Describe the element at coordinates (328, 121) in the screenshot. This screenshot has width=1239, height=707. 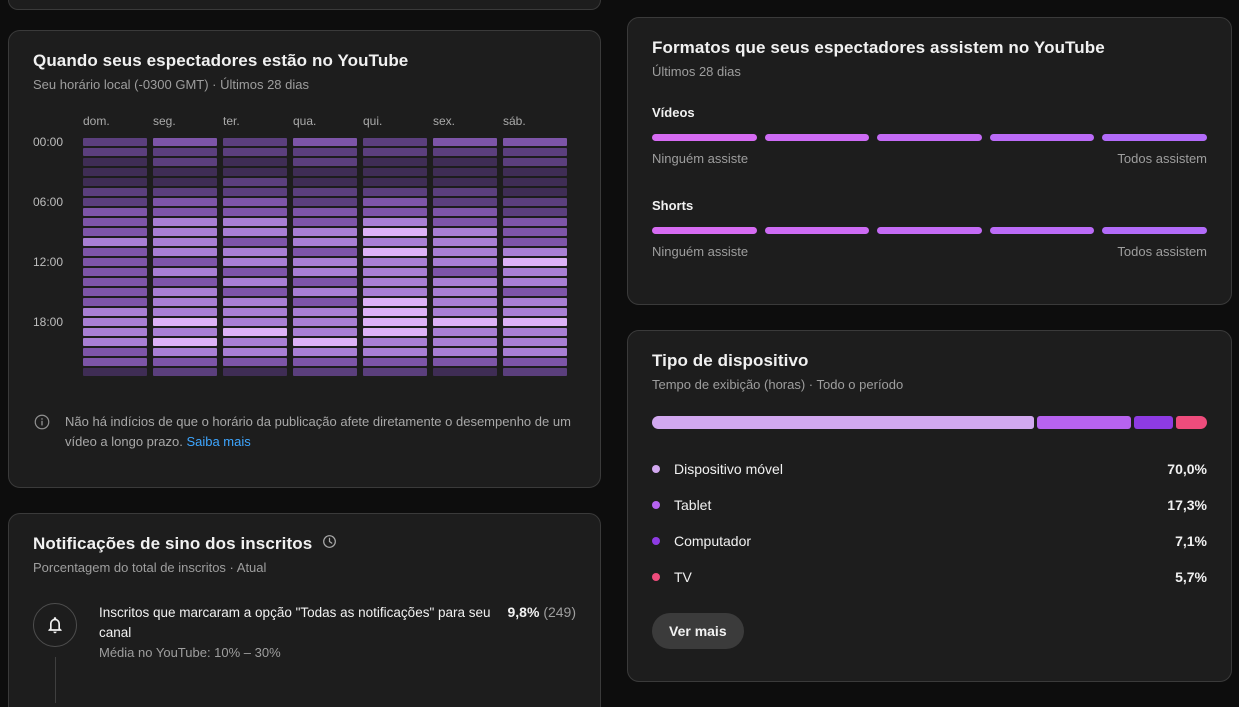
I see `heatmap-day-labels: dom. seg. ter. qua. qui. sex. sáb.` at that location.